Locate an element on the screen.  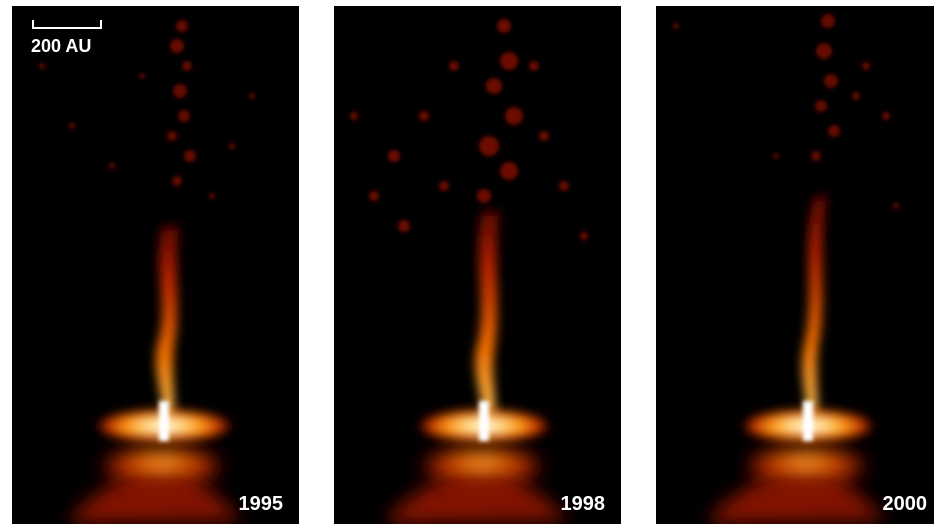
year-label-2000: 2000 is located at coordinates (905, 504).